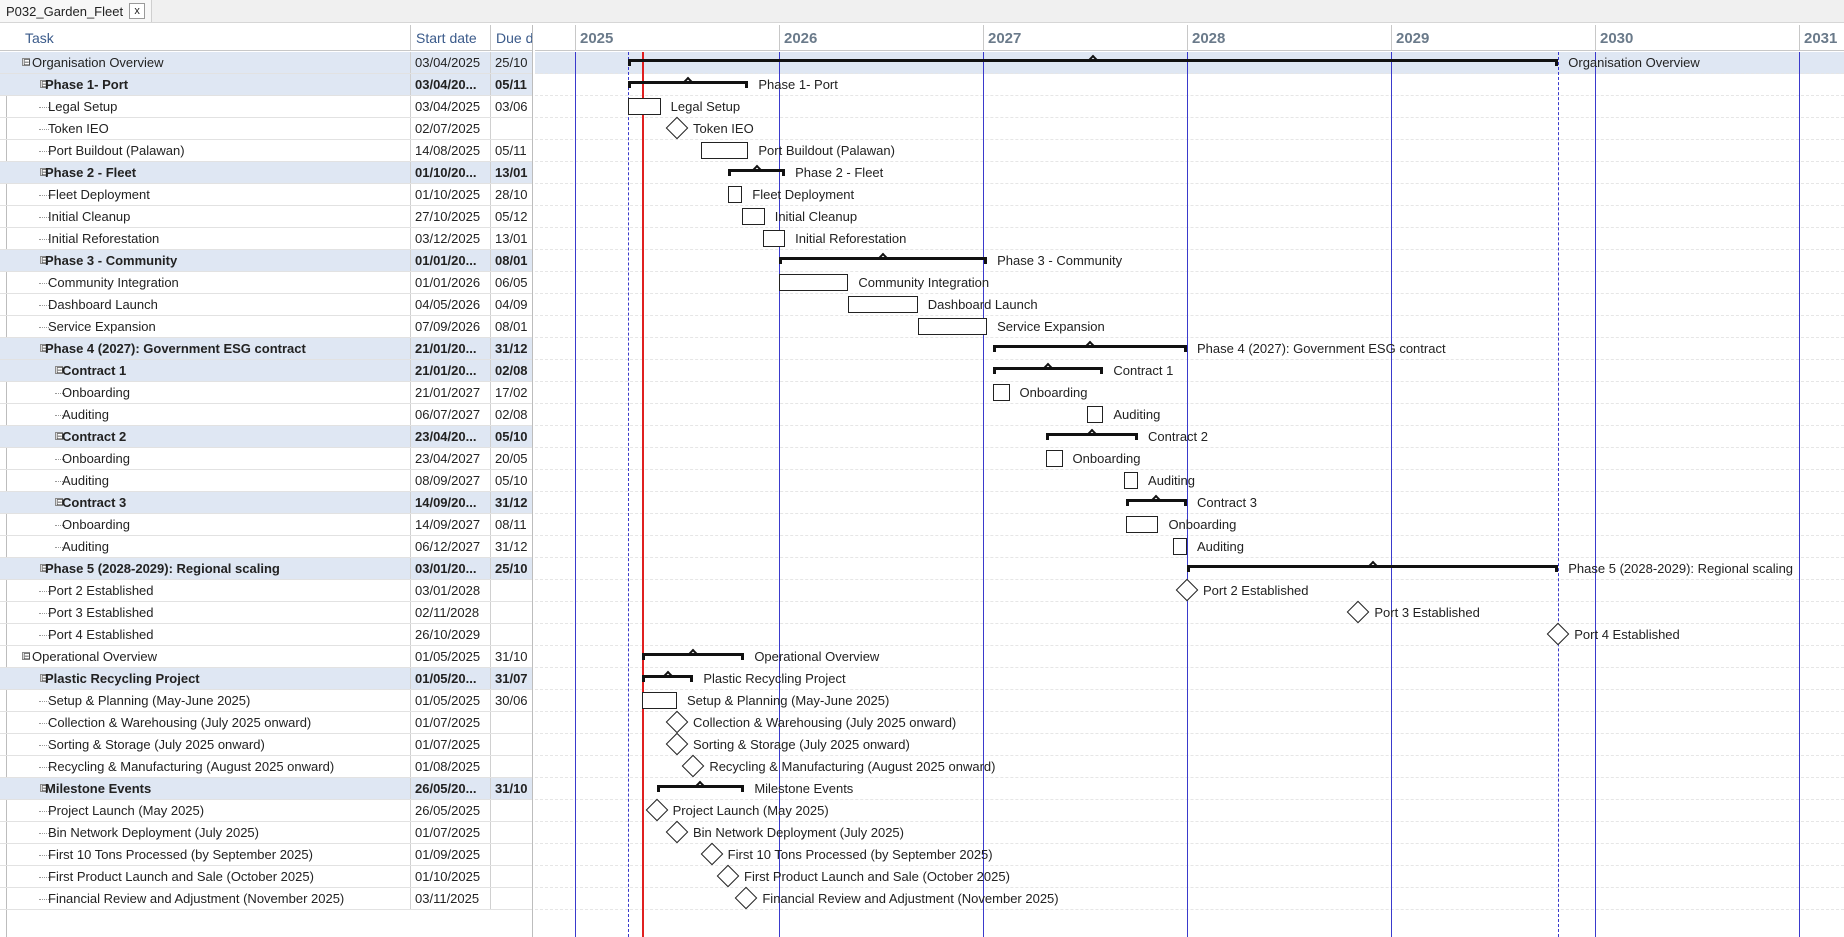 This screenshot has height=937, width=1844. I want to click on task-name-cell: Operational Overview, so click(215, 656).